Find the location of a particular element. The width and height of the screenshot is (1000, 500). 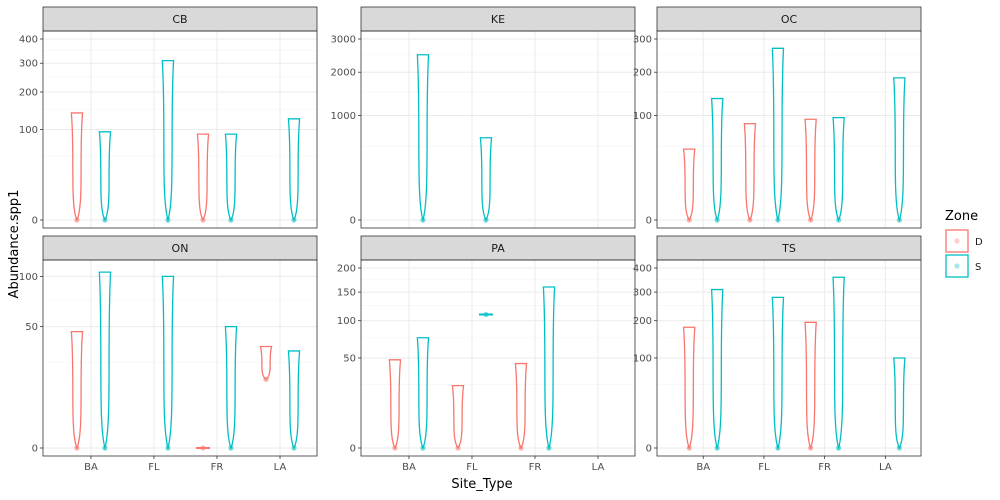

legend-key-d is located at coordinates (957, 241).